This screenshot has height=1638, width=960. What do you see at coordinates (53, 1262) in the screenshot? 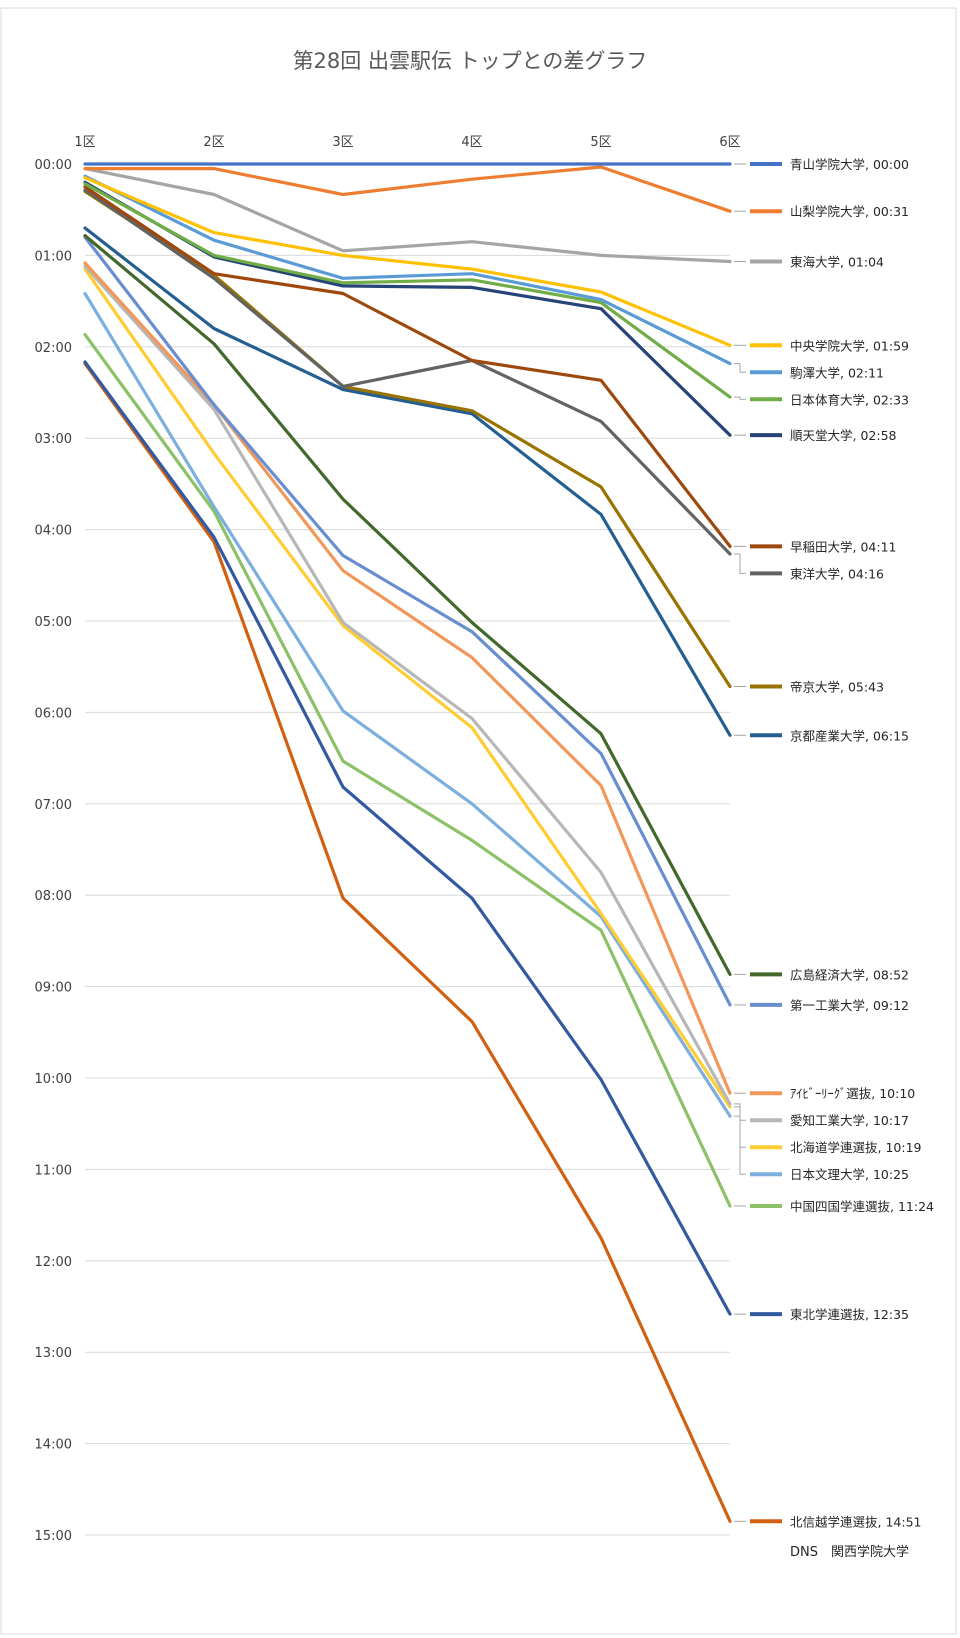
I see `y-tick-label: 12:00` at bounding box center [53, 1262].